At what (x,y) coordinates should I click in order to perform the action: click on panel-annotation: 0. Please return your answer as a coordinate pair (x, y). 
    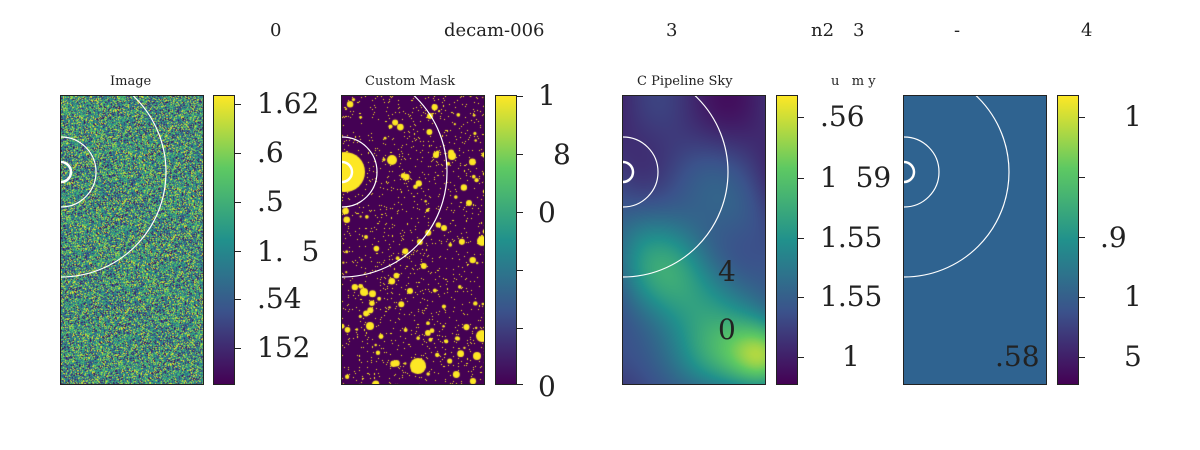
    Looking at the image, I should click on (727, 329).